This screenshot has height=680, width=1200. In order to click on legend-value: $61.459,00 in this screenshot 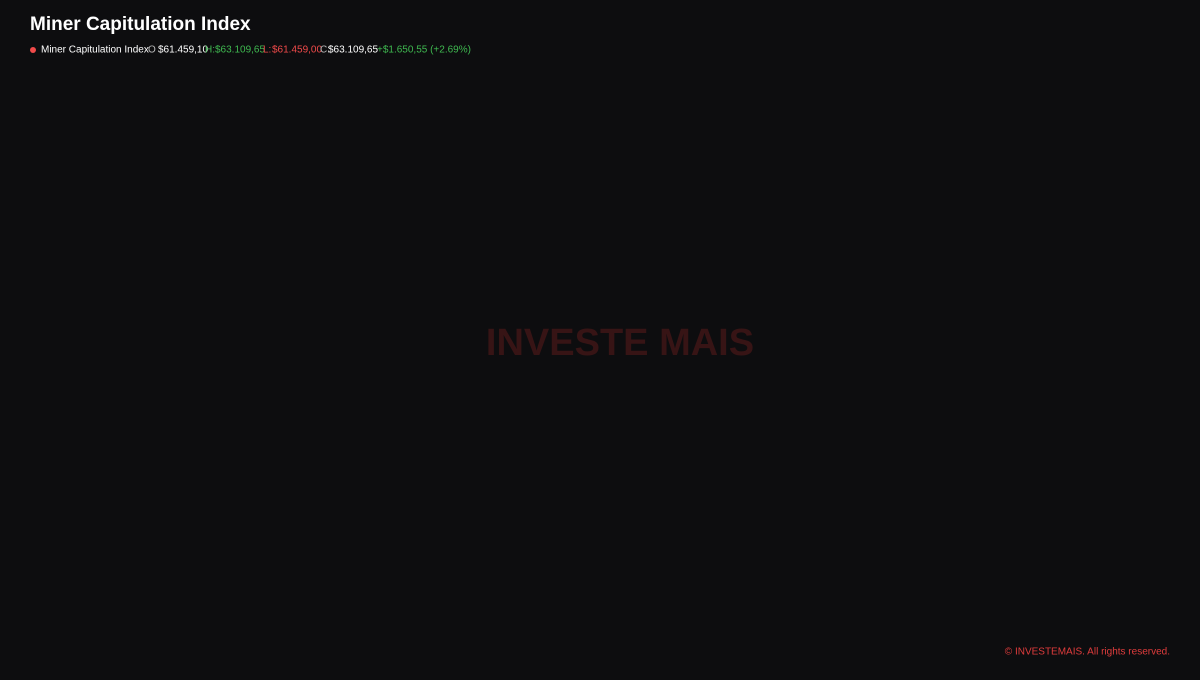, I will do `click(297, 50)`.